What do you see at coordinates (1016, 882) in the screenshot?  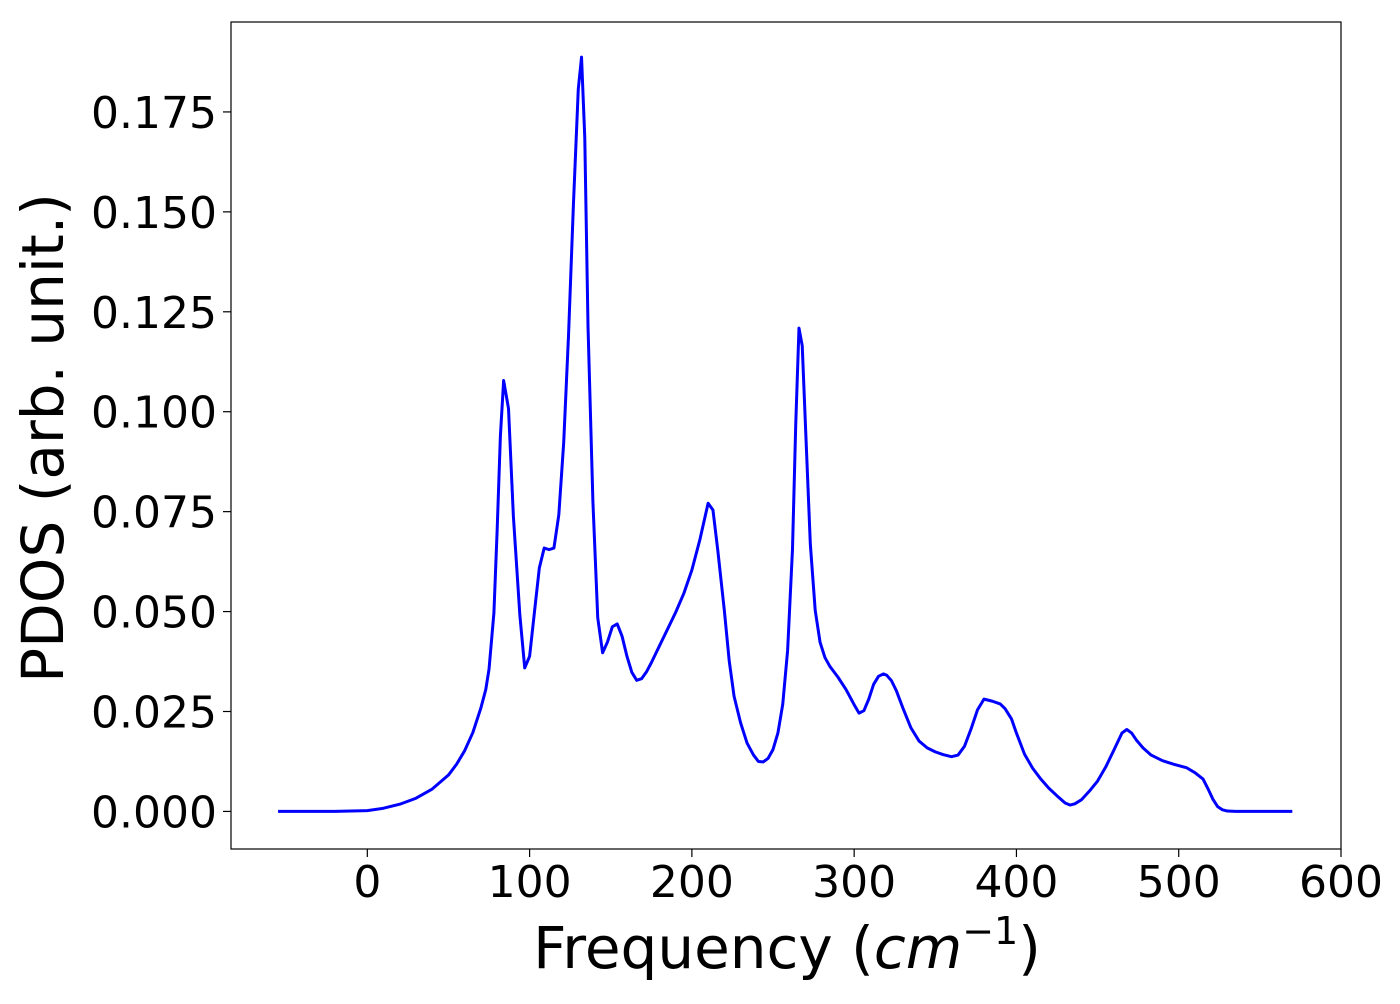 I see `x-tick-label: 400` at bounding box center [1016, 882].